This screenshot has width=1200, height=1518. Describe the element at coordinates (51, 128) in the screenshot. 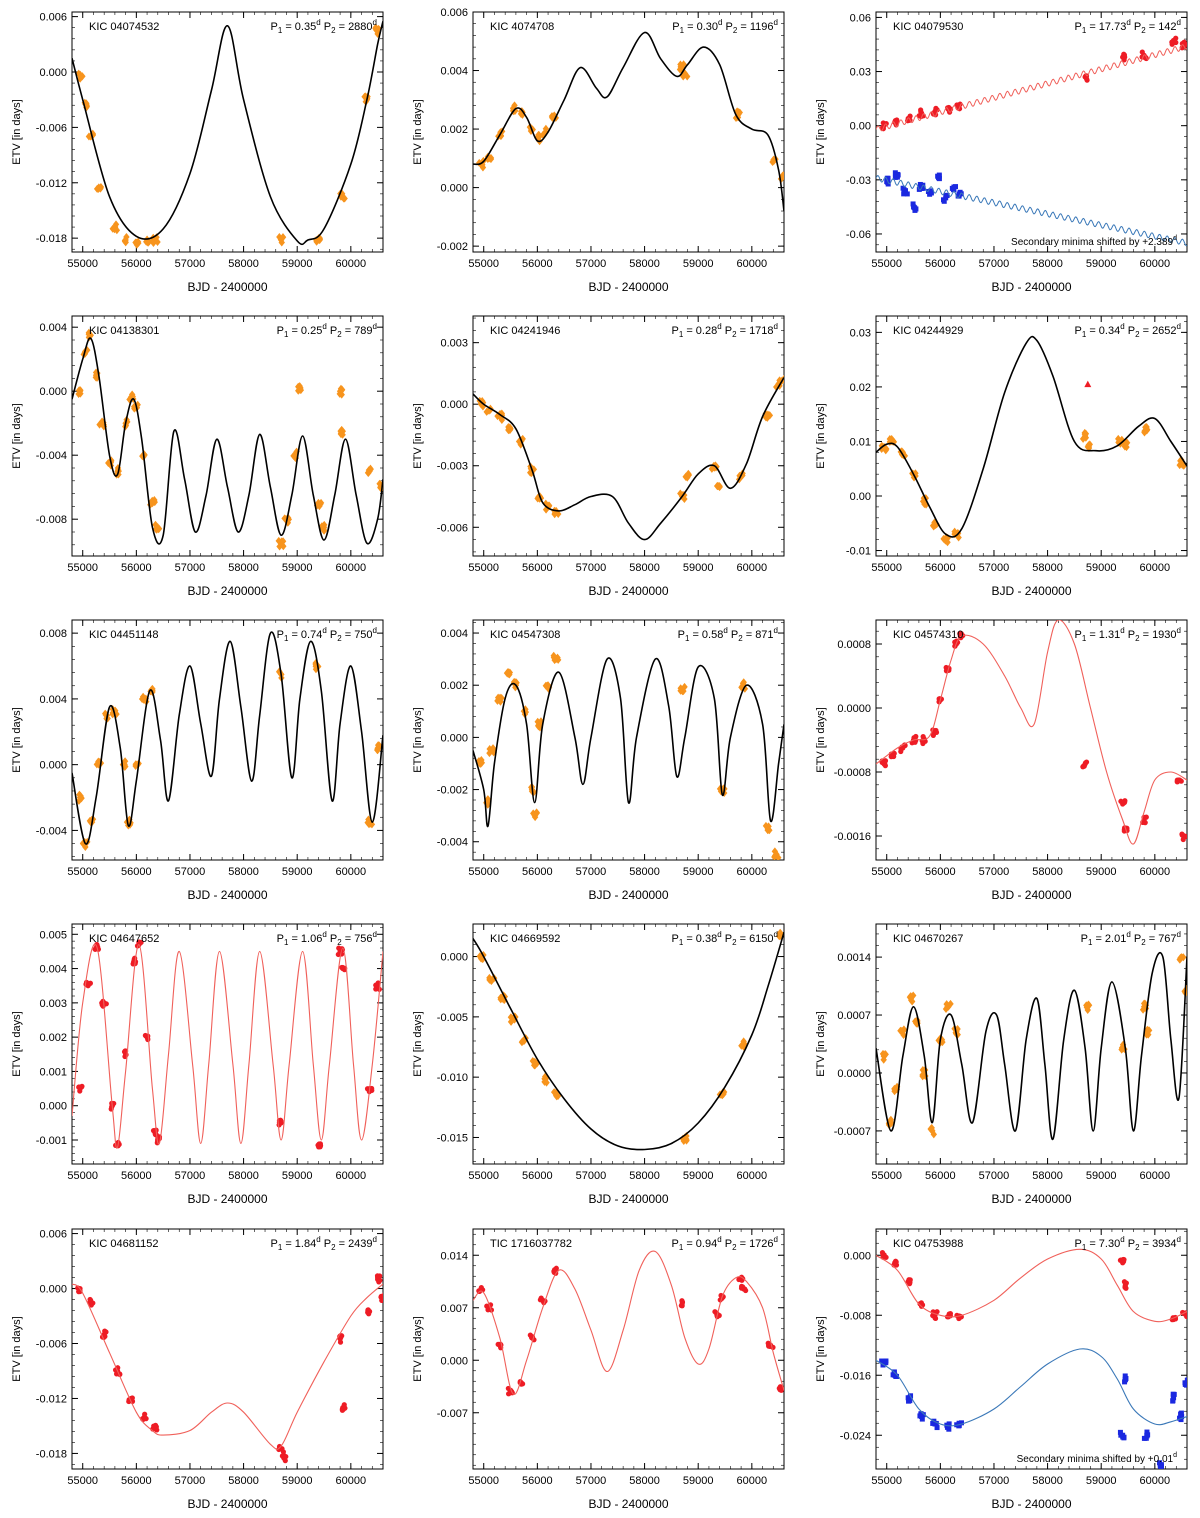

I see `y-tick-label: -0.006` at that location.